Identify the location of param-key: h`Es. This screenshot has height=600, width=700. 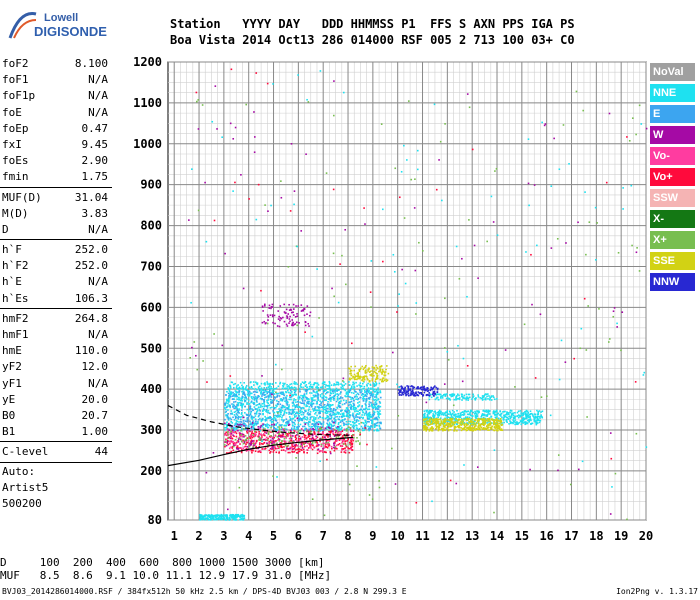
(15, 298).